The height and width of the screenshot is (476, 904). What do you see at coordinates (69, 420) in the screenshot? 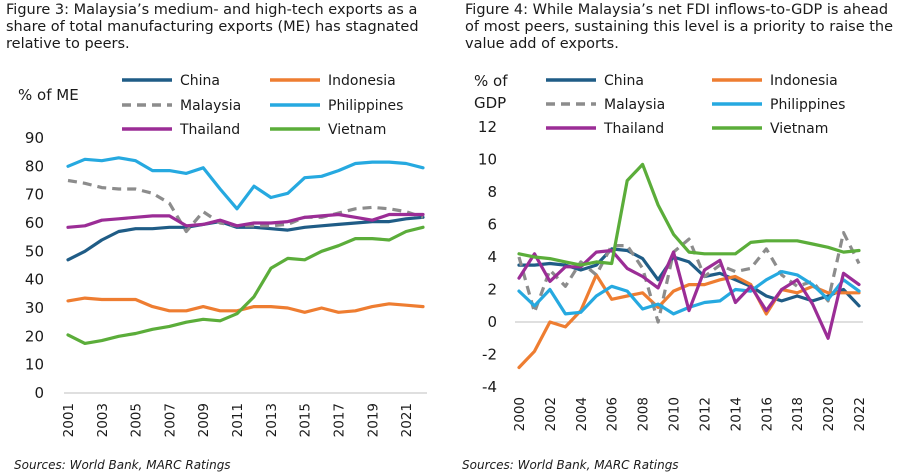
I see `x-tick-label: 2001` at bounding box center [69, 420].